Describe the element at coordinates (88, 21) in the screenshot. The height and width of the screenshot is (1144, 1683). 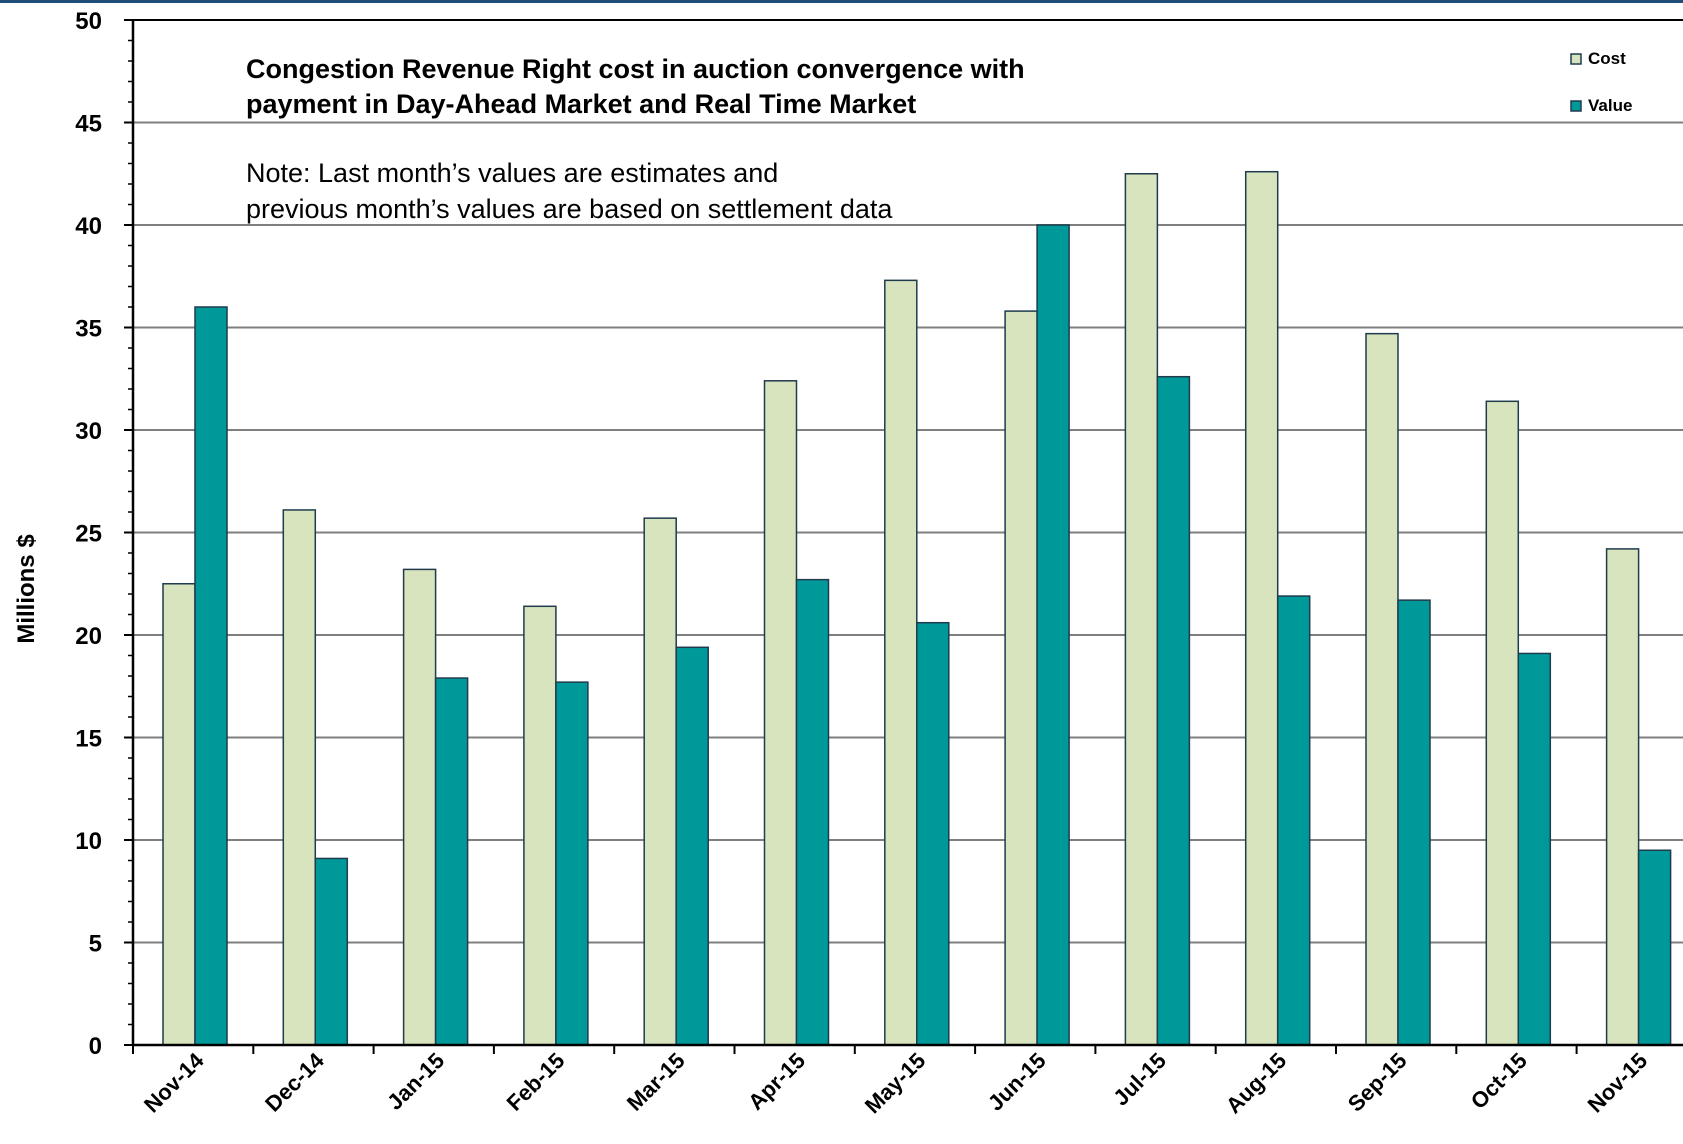
I see `y-tick-label: 50` at that location.